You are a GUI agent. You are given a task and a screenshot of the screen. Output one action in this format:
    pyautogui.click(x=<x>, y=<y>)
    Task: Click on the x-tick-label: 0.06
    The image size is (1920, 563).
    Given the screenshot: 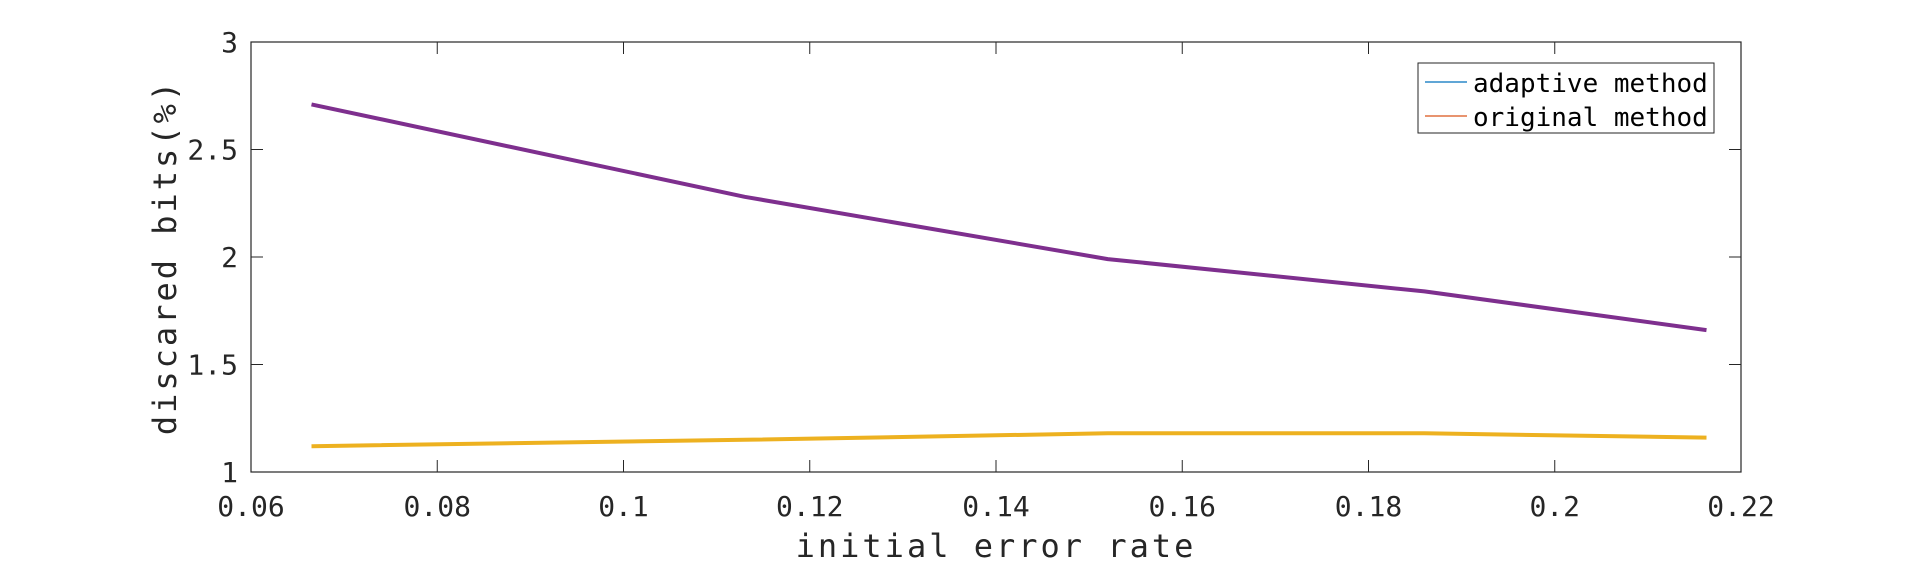 What is the action you would take?
    pyautogui.click(x=250, y=506)
    